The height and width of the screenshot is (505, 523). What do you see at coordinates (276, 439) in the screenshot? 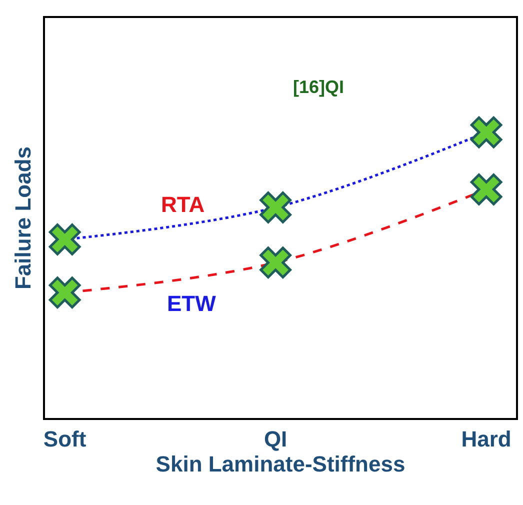
I see `x-tick-label: QI` at bounding box center [276, 439].